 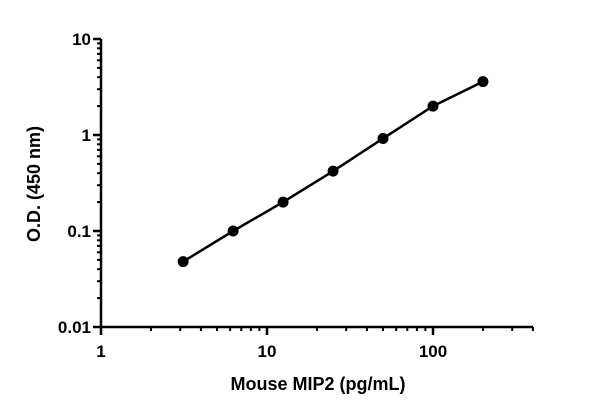 What do you see at coordinates (86, 135) in the screenshot?
I see `y-tick-label: 1` at bounding box center [86, 135].